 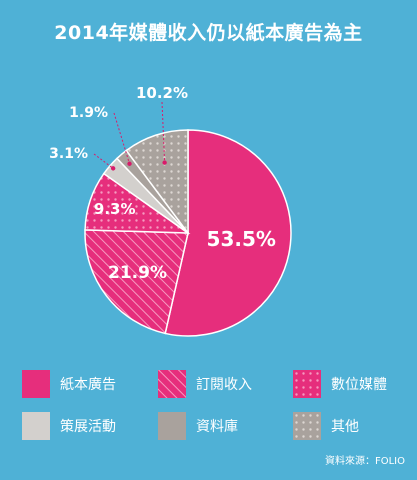 I want to click on legend-swatch-events, so click(x=36, y=426).